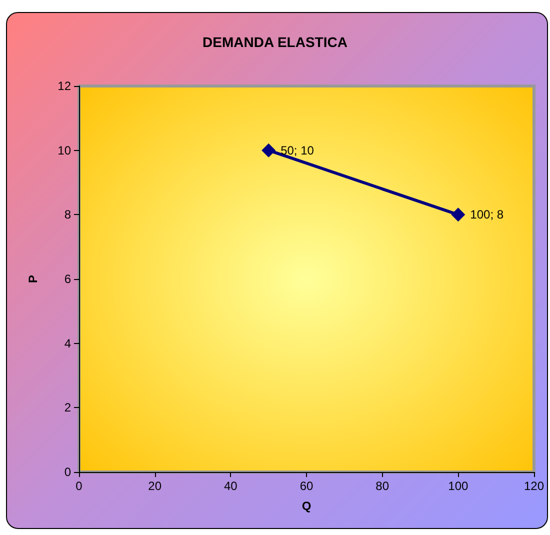  Describe the element at coordinates (79, 486) in the screenshot. I see `x-tick-label: 0` at that location.